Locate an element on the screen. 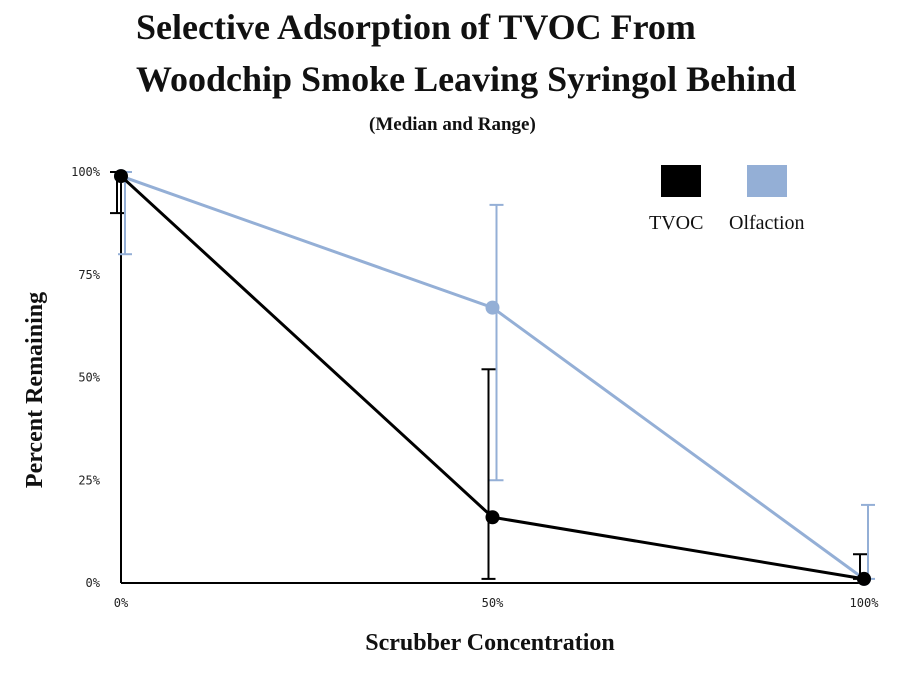  x-tick-label: 0% is located at coordinates (121, 603).